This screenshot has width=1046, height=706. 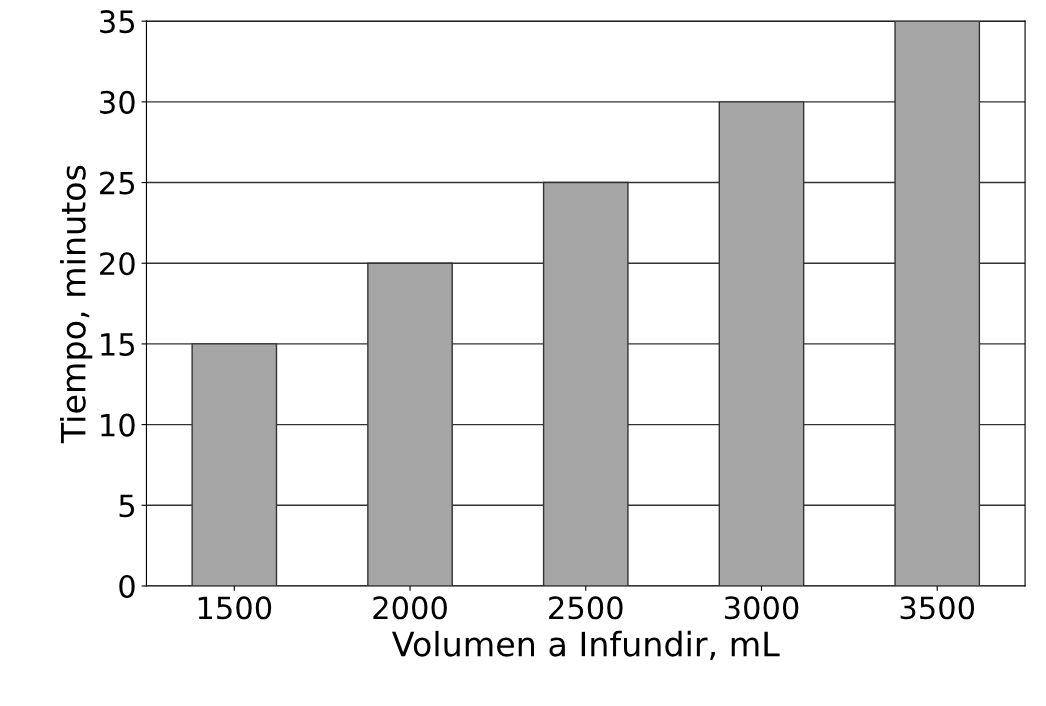 What do you see at coordinates (127, 506) in the screenshot?
I see `y-tick-label: 5` at bounding box center [127, 506].